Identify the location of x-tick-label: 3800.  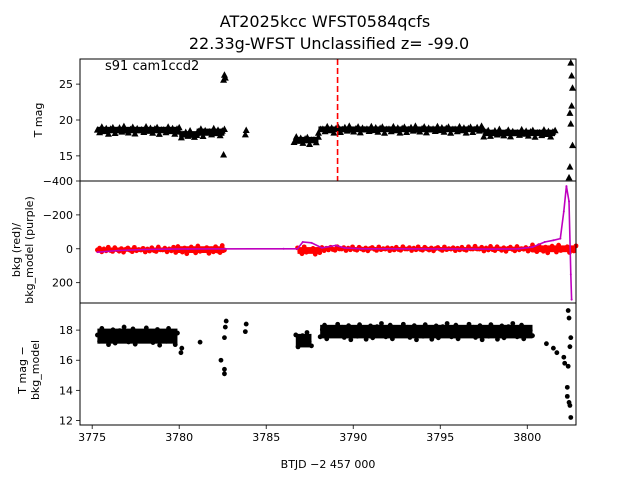
(527, 437).